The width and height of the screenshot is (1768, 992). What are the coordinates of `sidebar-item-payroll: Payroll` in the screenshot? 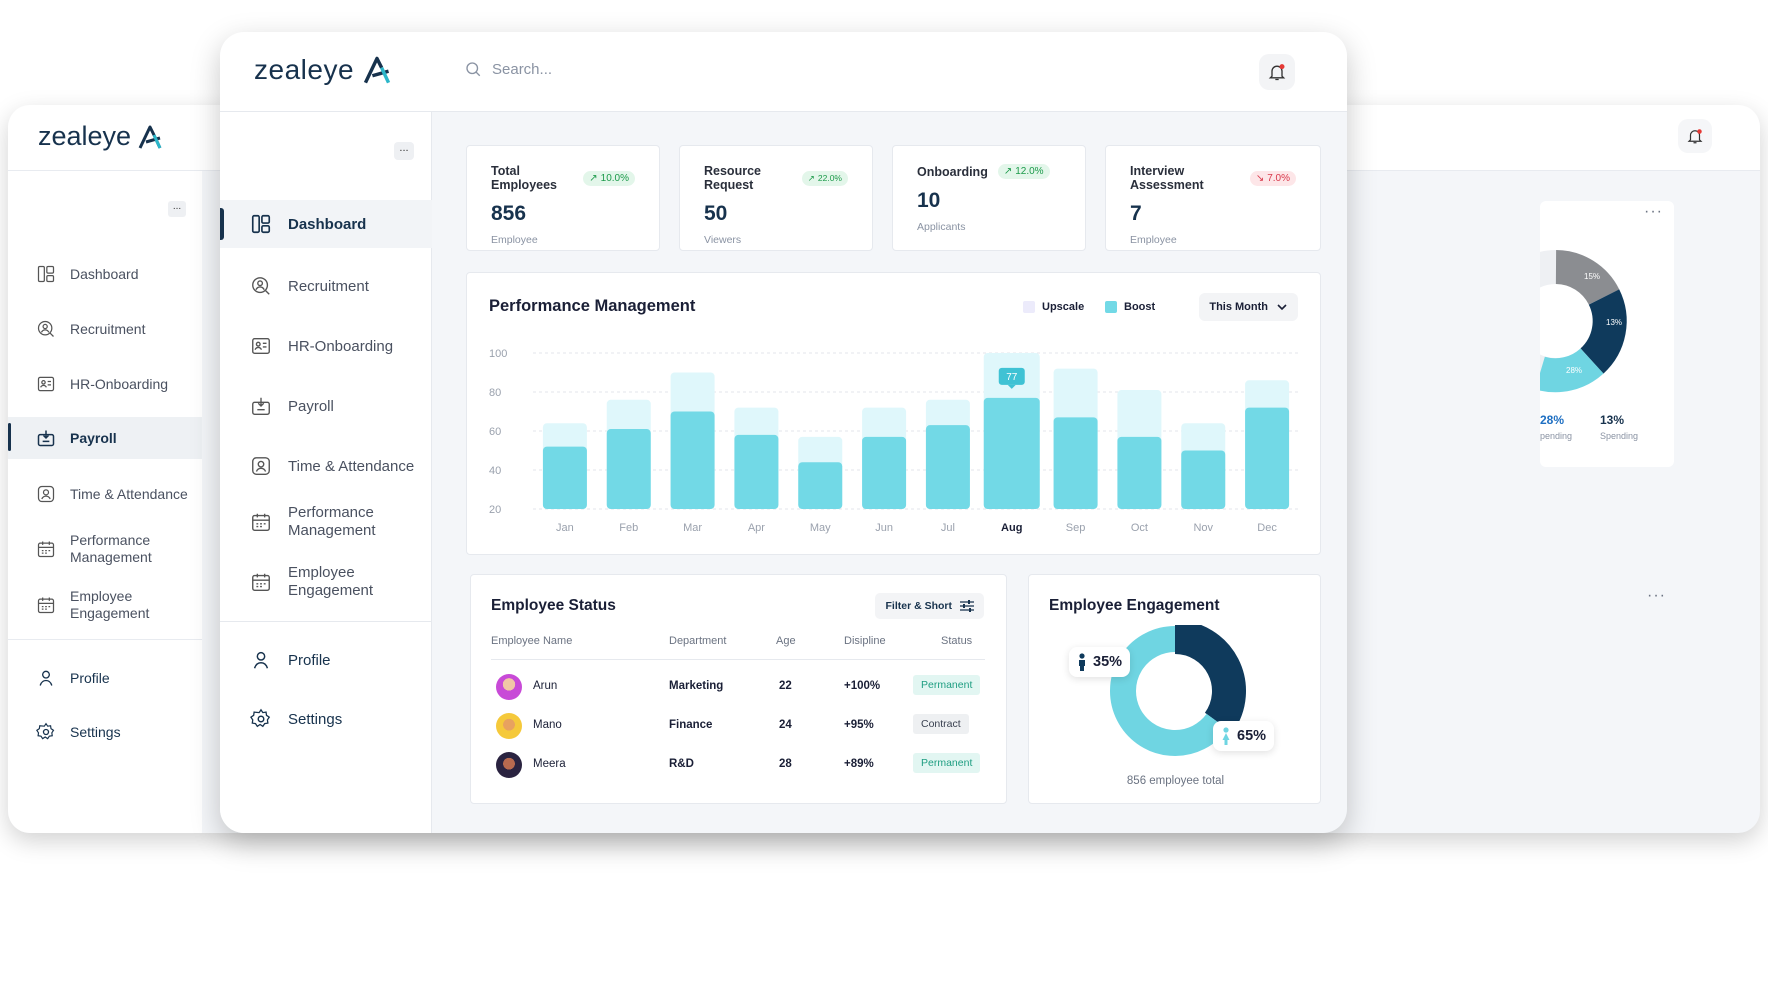 It's located at (326, 406).